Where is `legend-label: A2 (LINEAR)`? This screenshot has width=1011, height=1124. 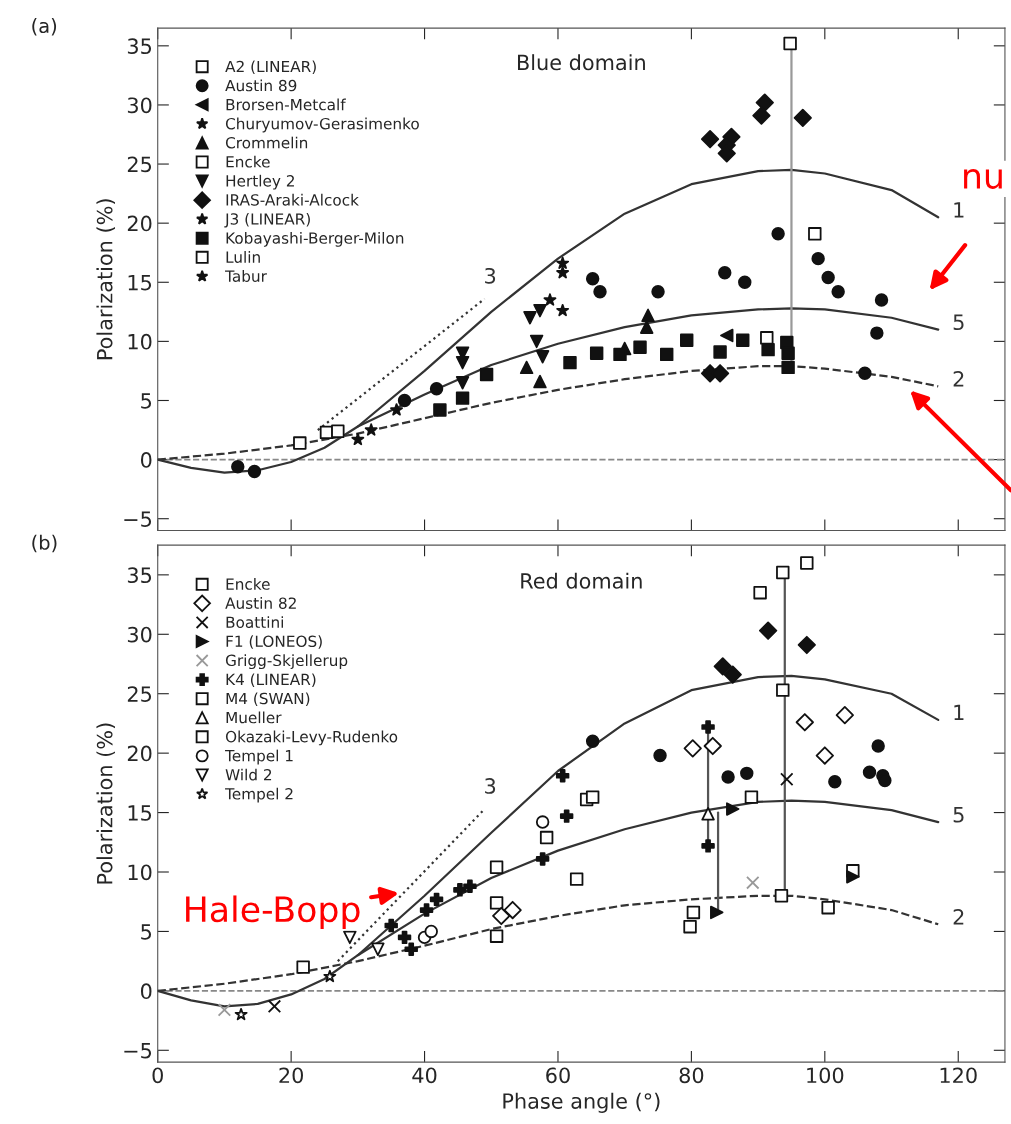
legend-label: A2 (LINEAR) is located at coordinates (270, 67).